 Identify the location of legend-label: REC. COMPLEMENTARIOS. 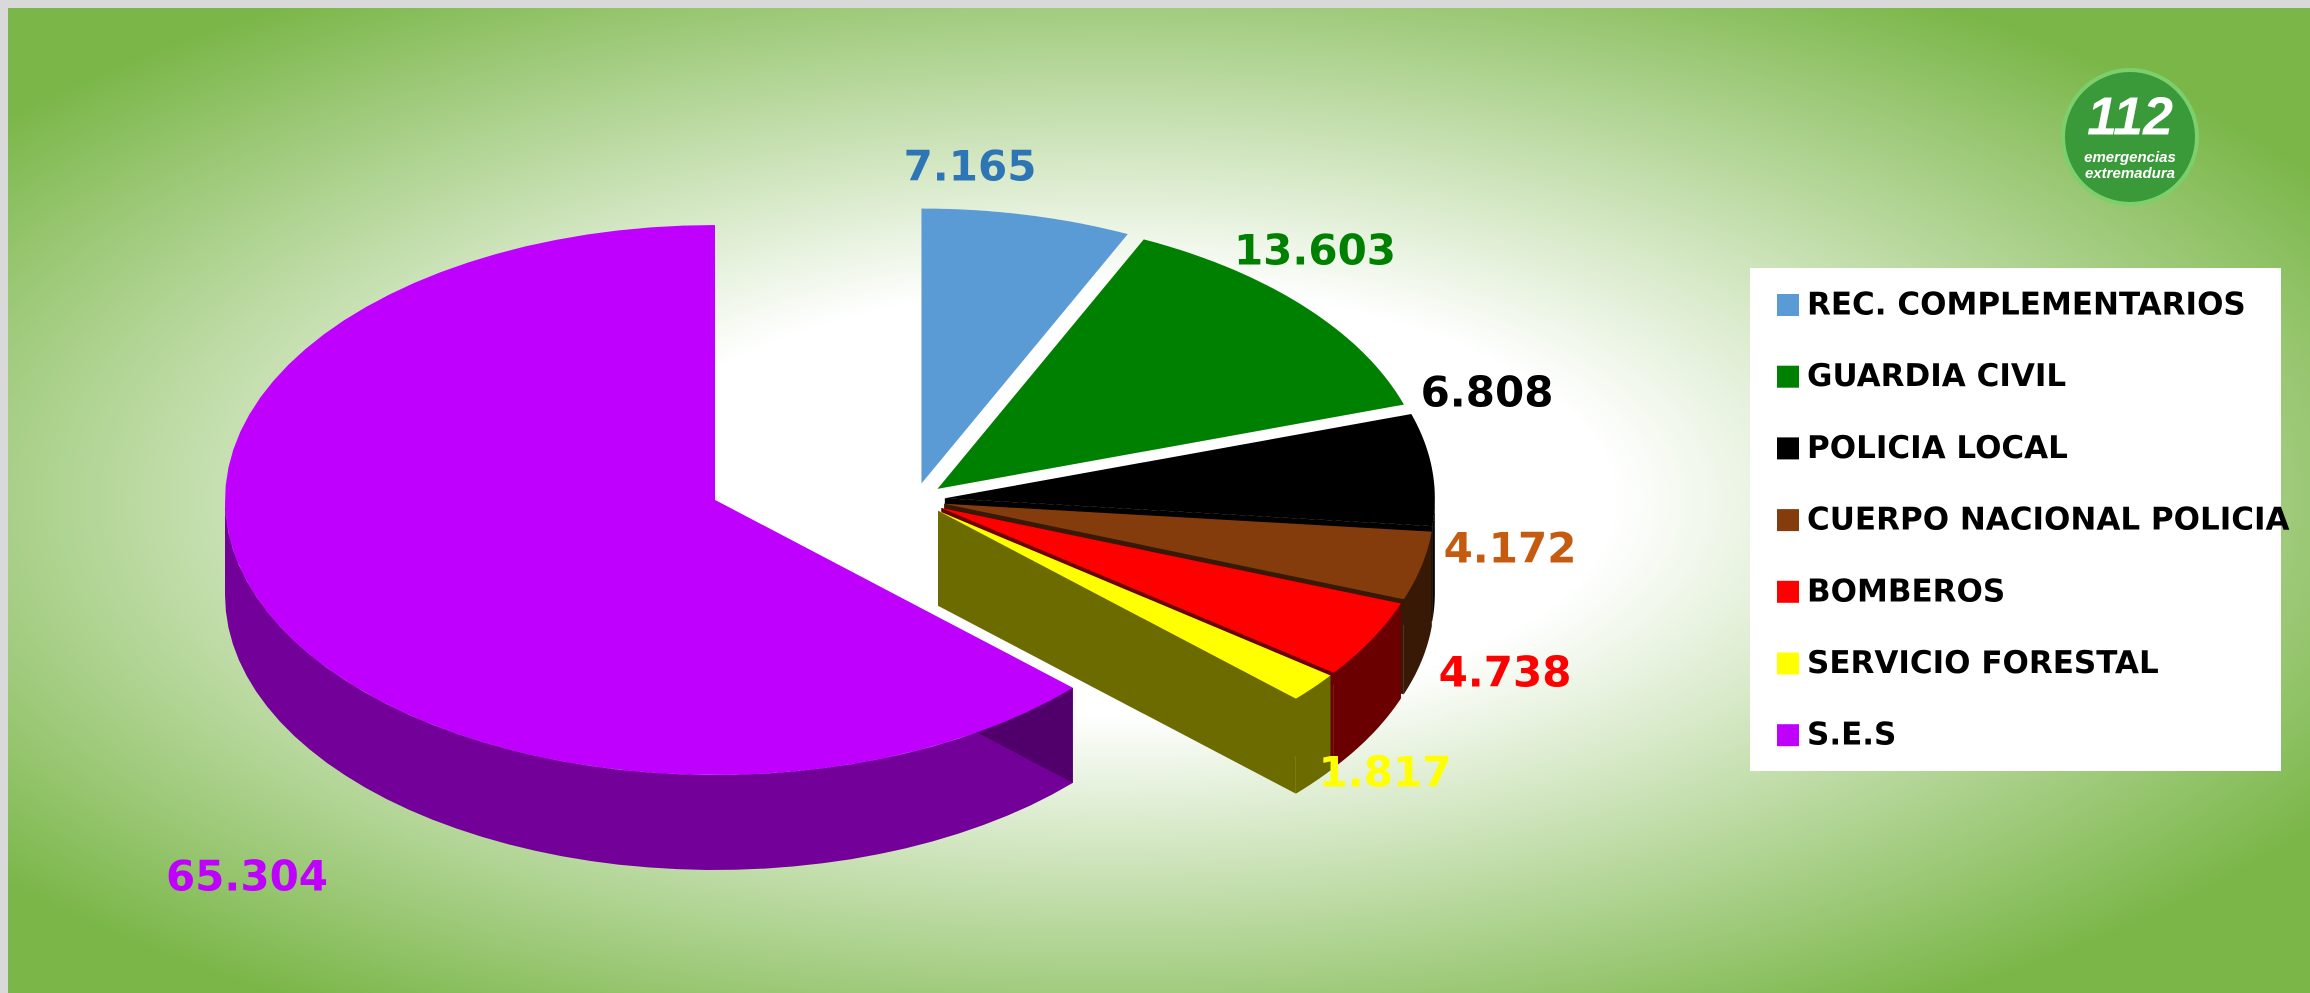
(2026, 305).